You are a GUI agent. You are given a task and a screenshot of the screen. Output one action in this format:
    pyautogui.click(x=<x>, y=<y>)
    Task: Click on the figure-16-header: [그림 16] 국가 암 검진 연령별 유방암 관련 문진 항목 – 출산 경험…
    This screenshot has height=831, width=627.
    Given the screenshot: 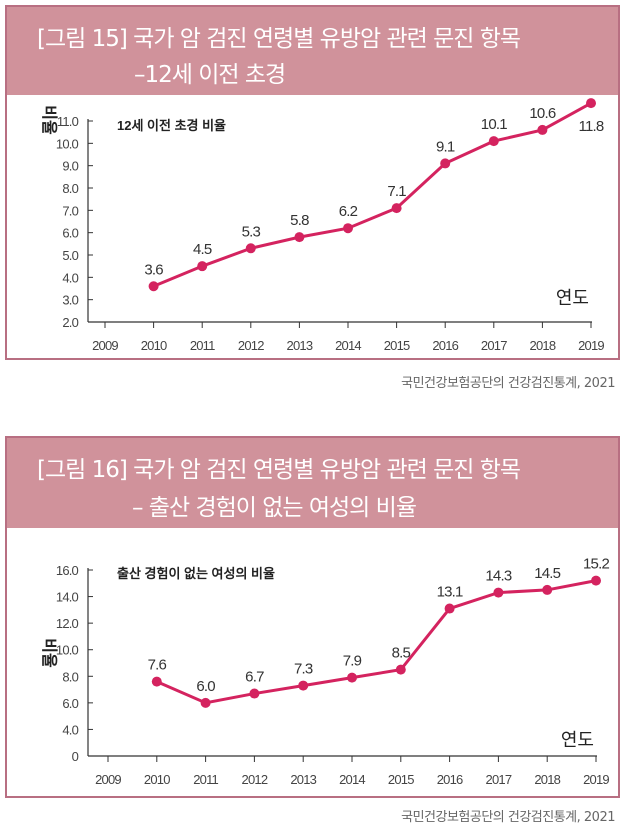 What is the action you would take?
    pyautogui.click(x=312, y=483)
    